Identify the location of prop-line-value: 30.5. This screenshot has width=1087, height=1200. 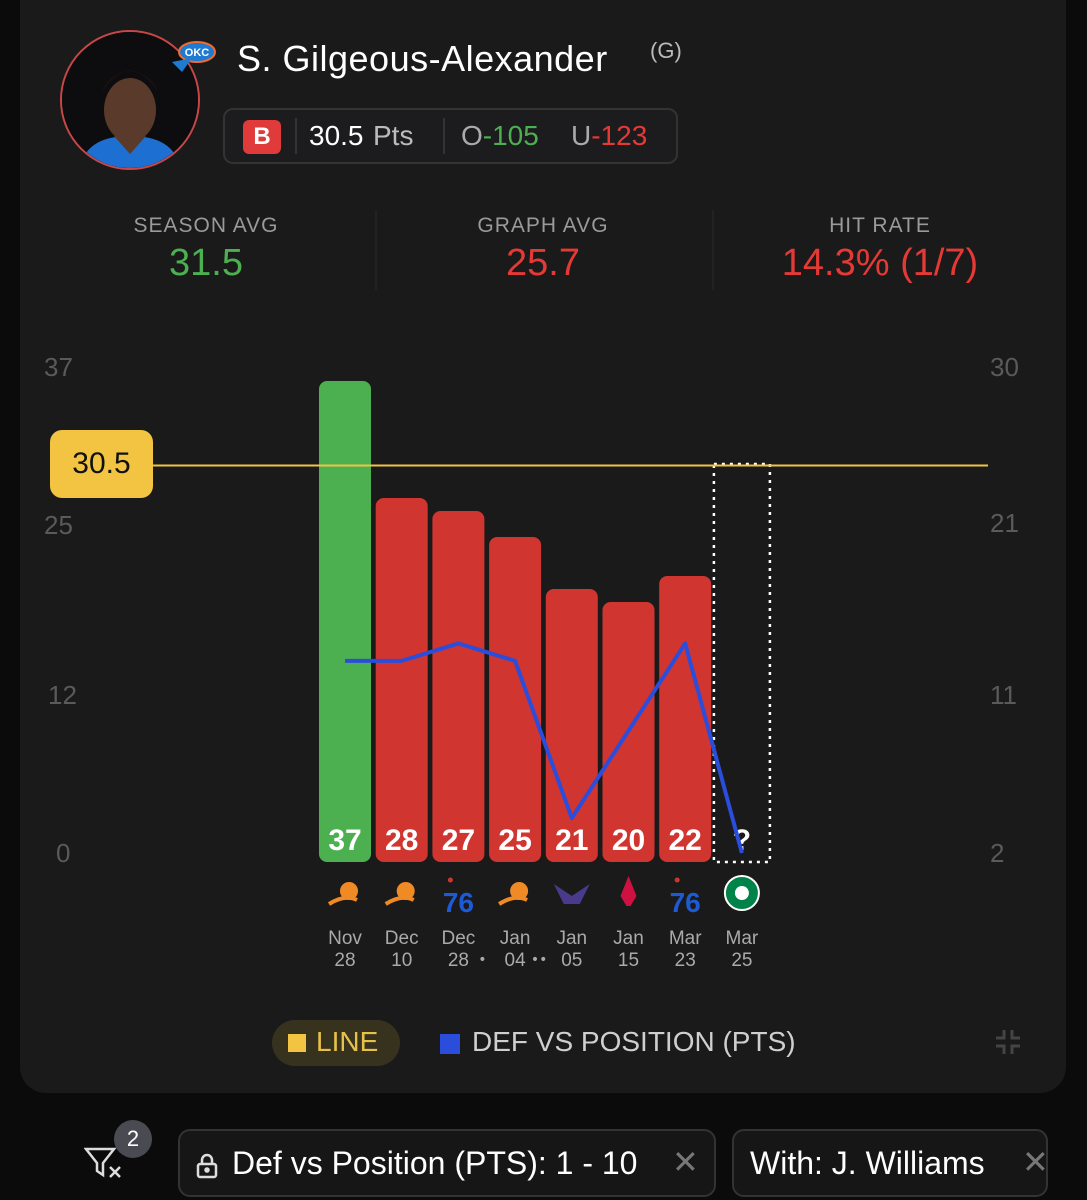
(336, 135).